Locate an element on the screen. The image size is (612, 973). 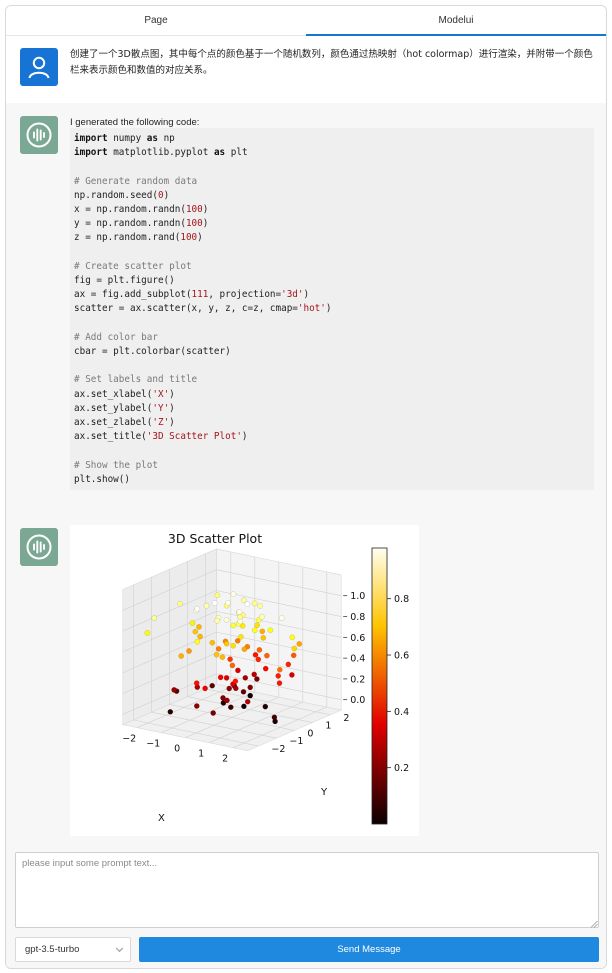
colorbar-tick-label: 0.6 is located at coordinates (401, 656).